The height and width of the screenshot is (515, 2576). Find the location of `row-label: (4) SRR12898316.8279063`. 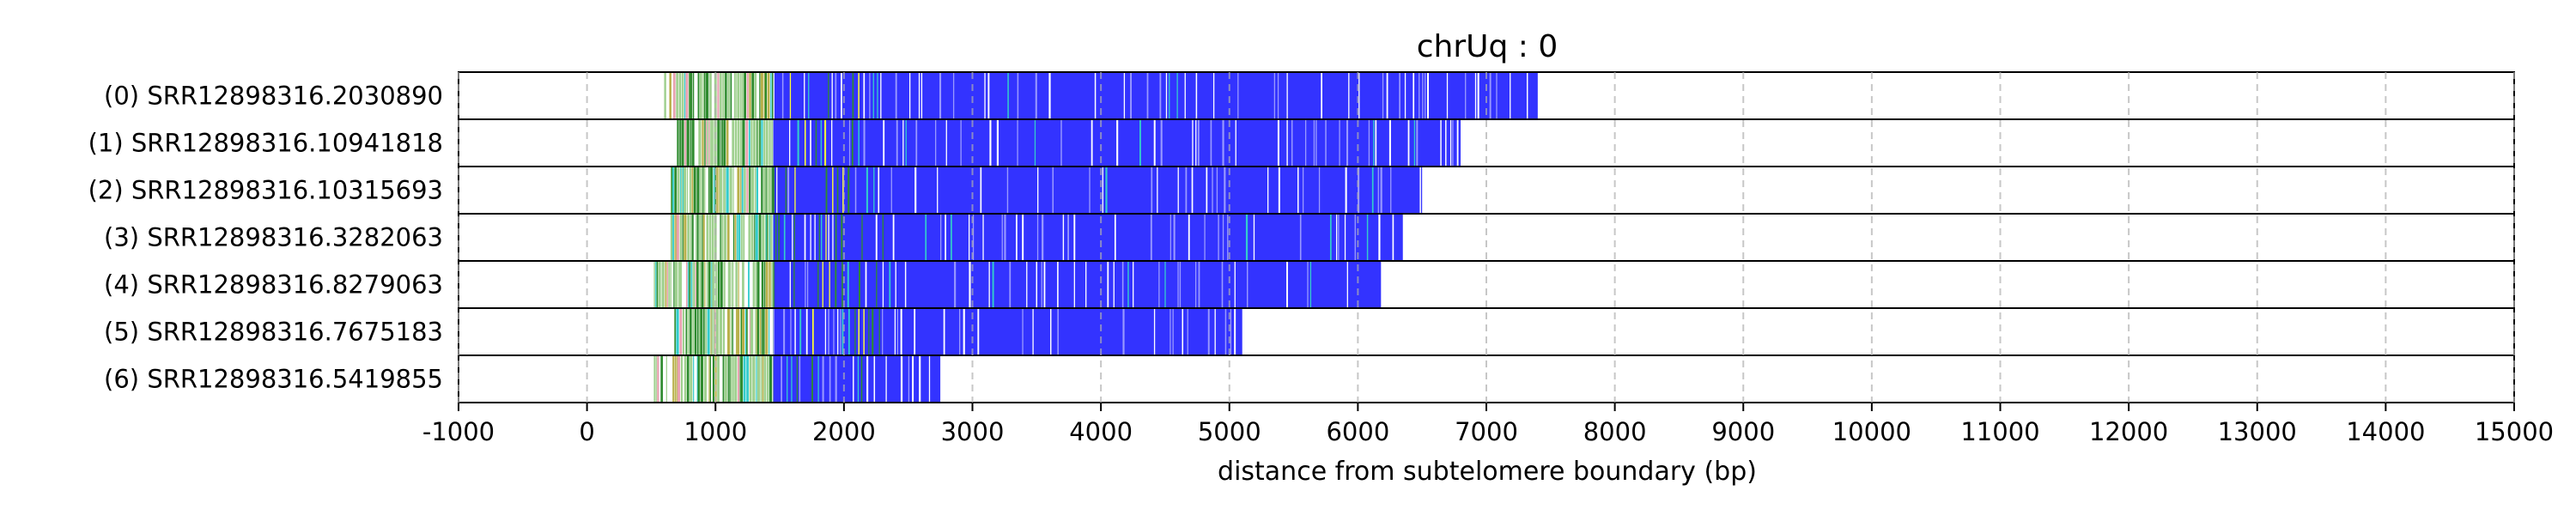

row-label: (4) SRR12898316.8279063 is located at coordinates (273, 285).